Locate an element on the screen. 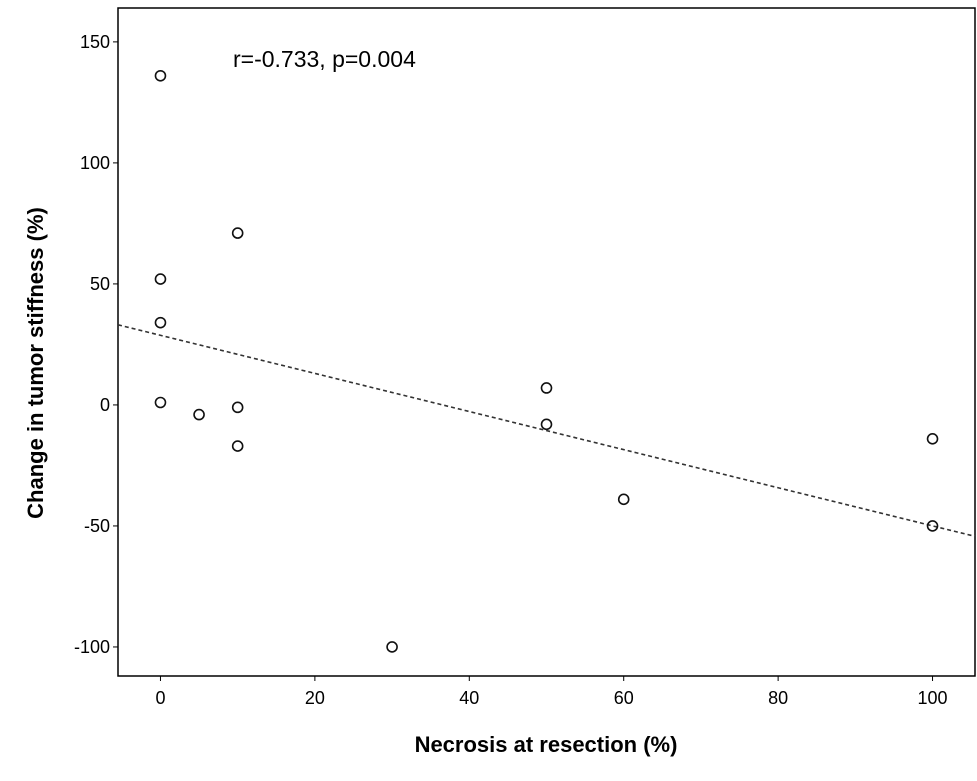  x-tick-label: 40 is located at coordinates (469, 698).